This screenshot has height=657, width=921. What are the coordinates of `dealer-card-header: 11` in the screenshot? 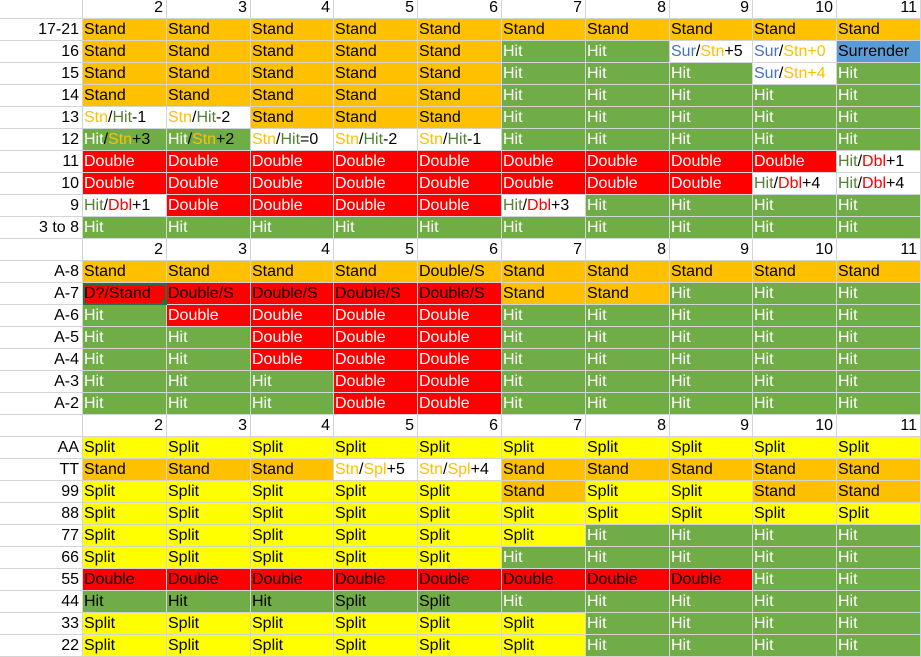 It's located at (879, 9).